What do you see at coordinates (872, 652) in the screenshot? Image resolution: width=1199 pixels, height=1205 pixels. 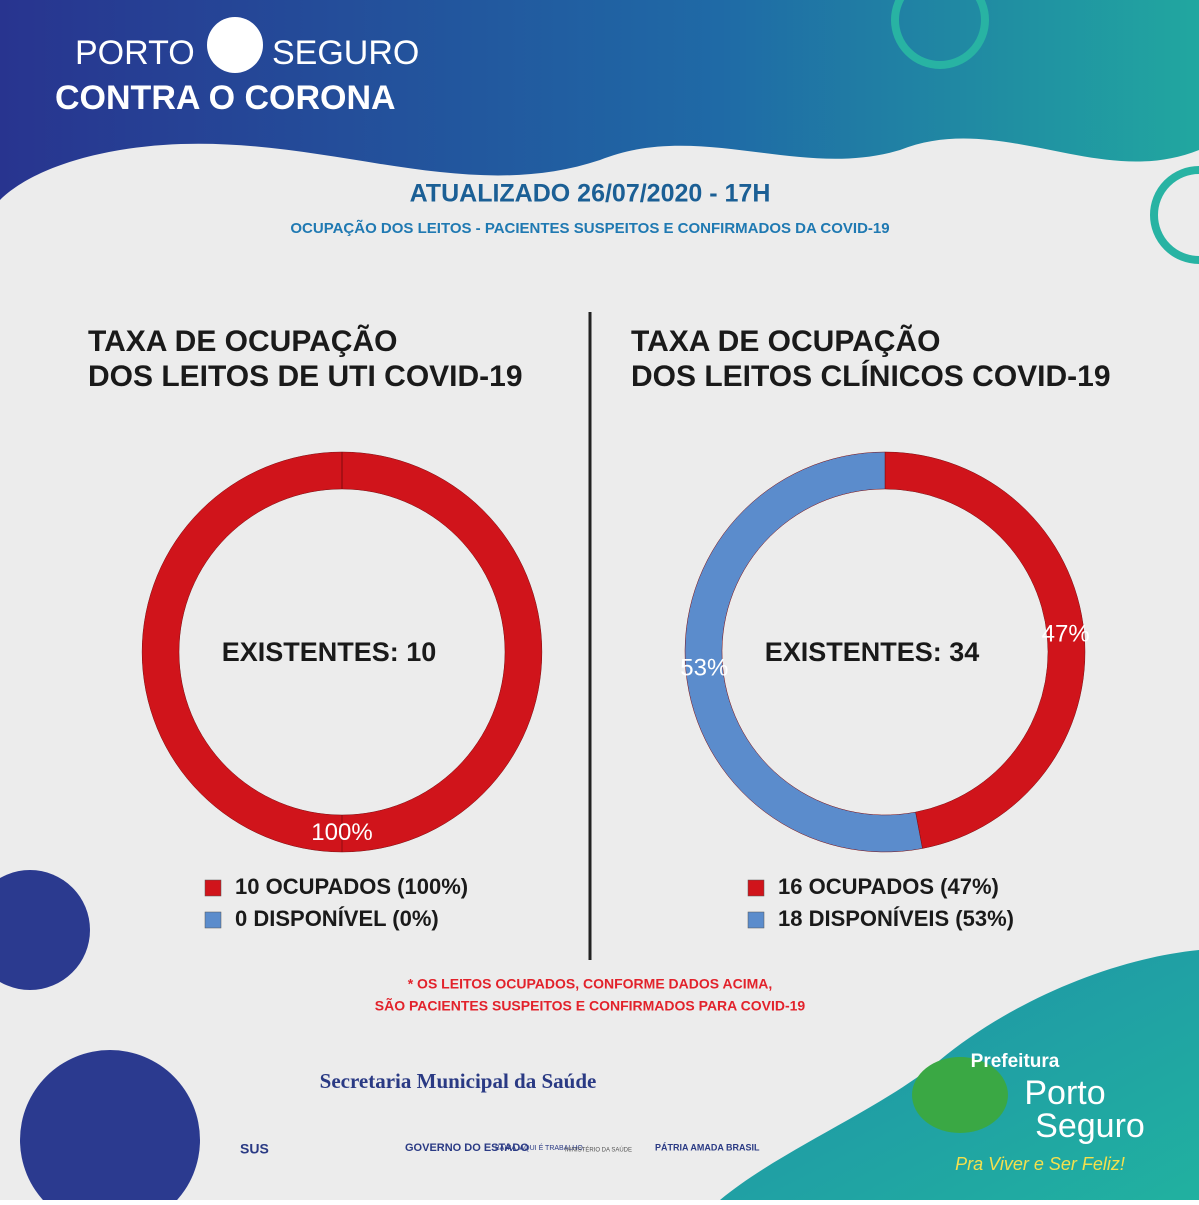 I see `center-label: EXISTENTES: 34` at bounding box center [872, 652].